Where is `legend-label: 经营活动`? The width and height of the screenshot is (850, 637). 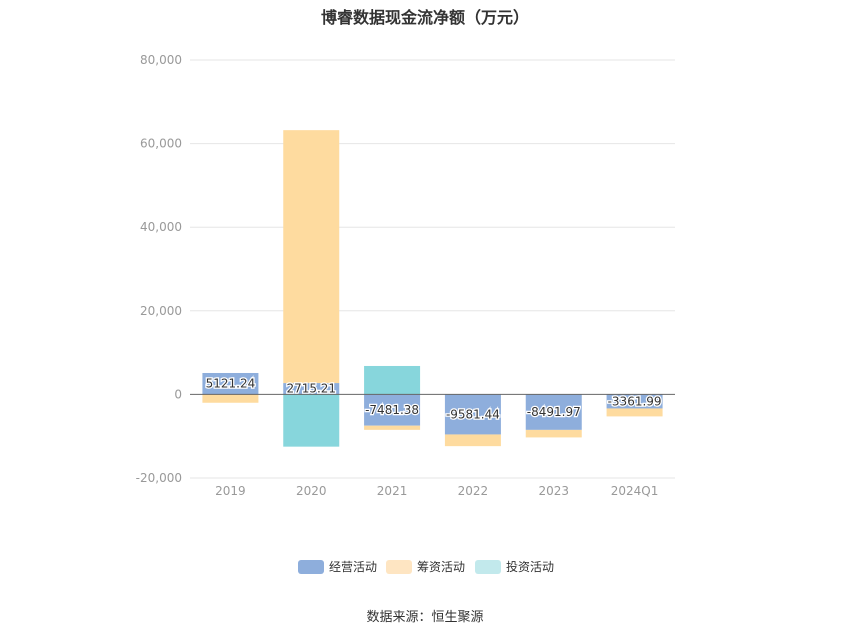 legend-label: 经营活动 is located at coordinates (353, 567).